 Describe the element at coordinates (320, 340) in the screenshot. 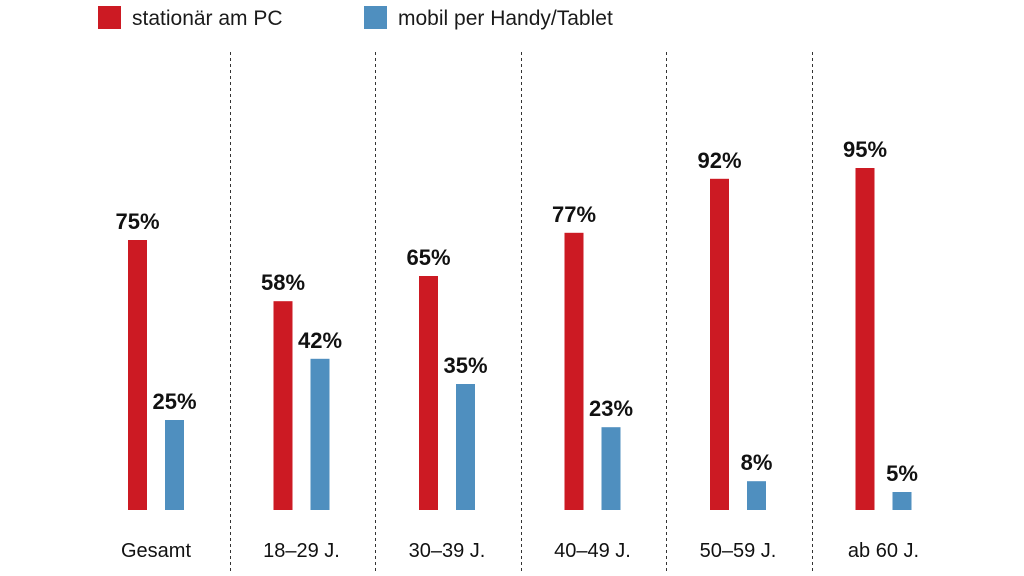

I see `value-label-mobil-18-29-j: 42%` at that location.